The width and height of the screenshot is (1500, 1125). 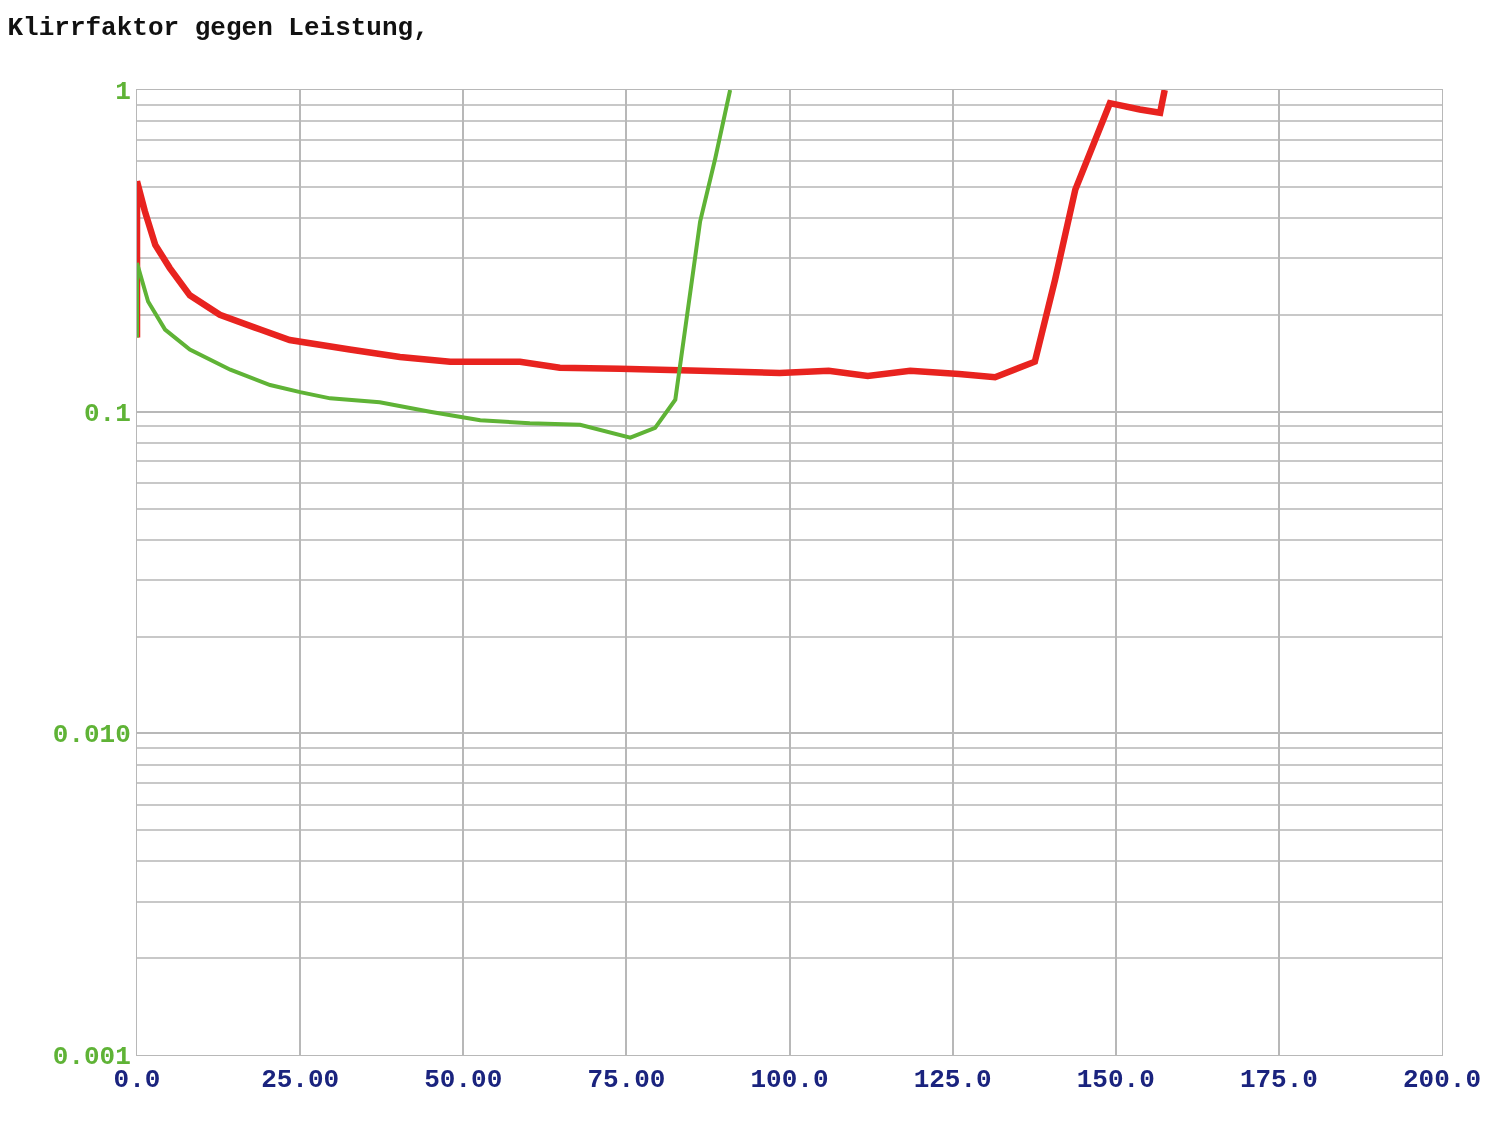 I want to click on y-tick-label: 0.010, so click(x=91, y=735).